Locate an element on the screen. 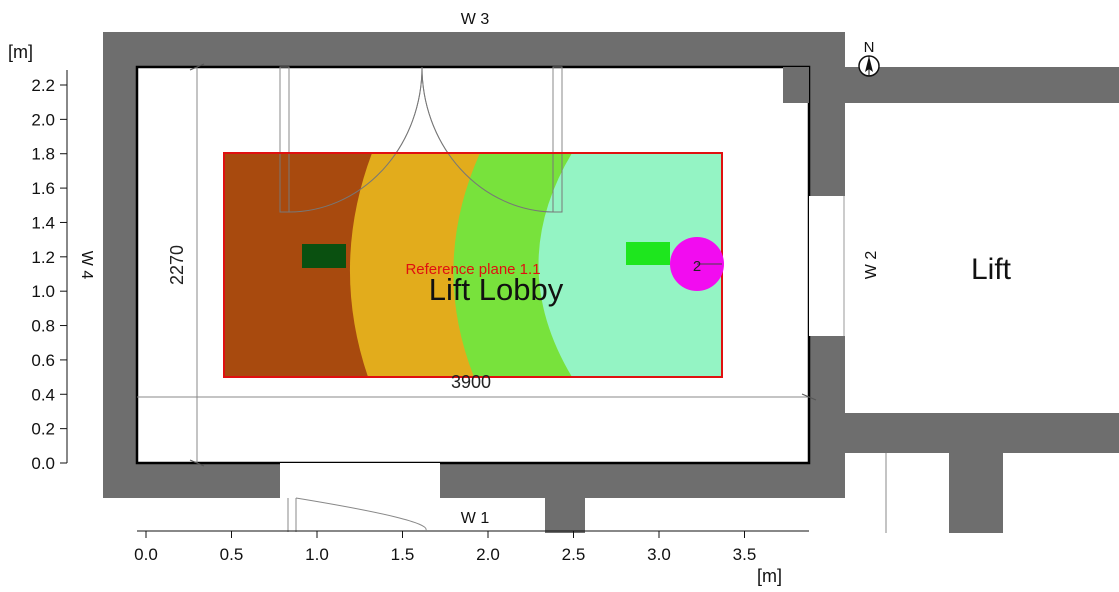  x-tick-label: 2.5 is located at coordinates (574, 554).